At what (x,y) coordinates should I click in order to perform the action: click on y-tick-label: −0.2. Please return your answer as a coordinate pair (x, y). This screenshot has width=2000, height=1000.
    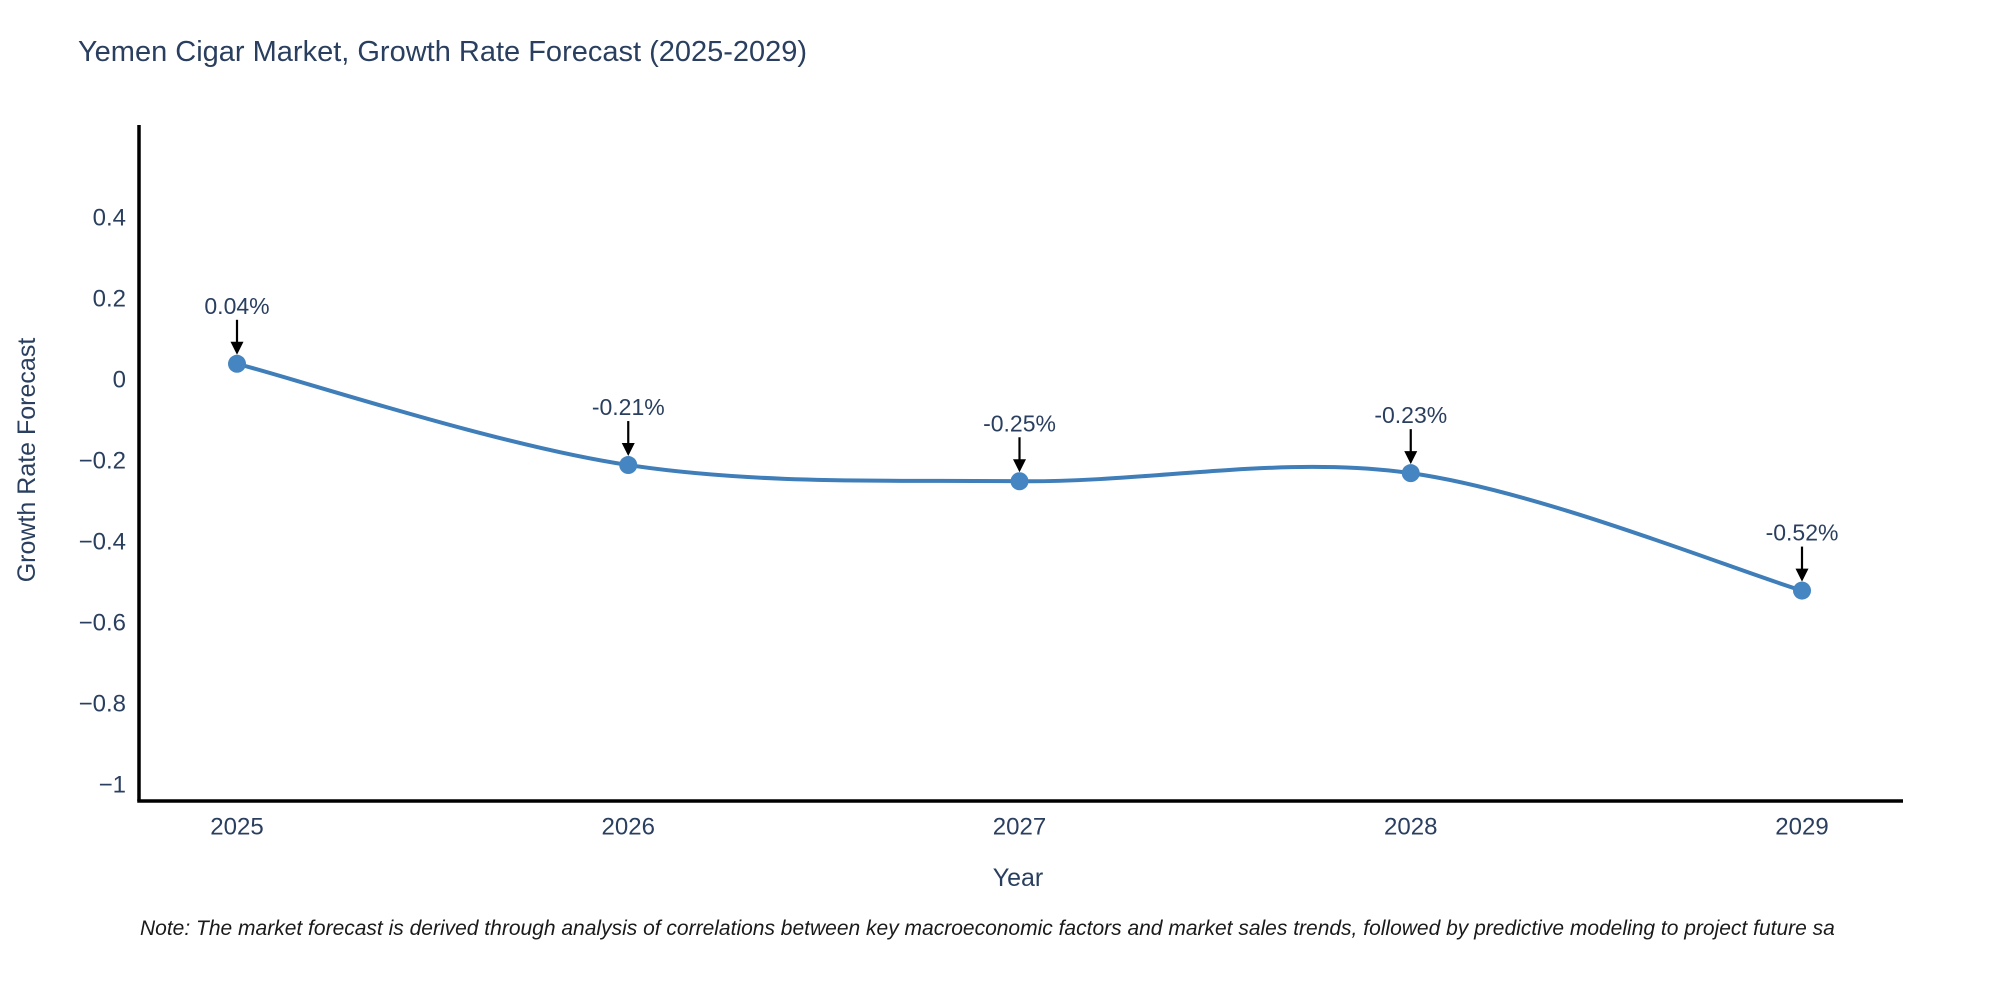
    Looking at the image, I should click on (102, 461).